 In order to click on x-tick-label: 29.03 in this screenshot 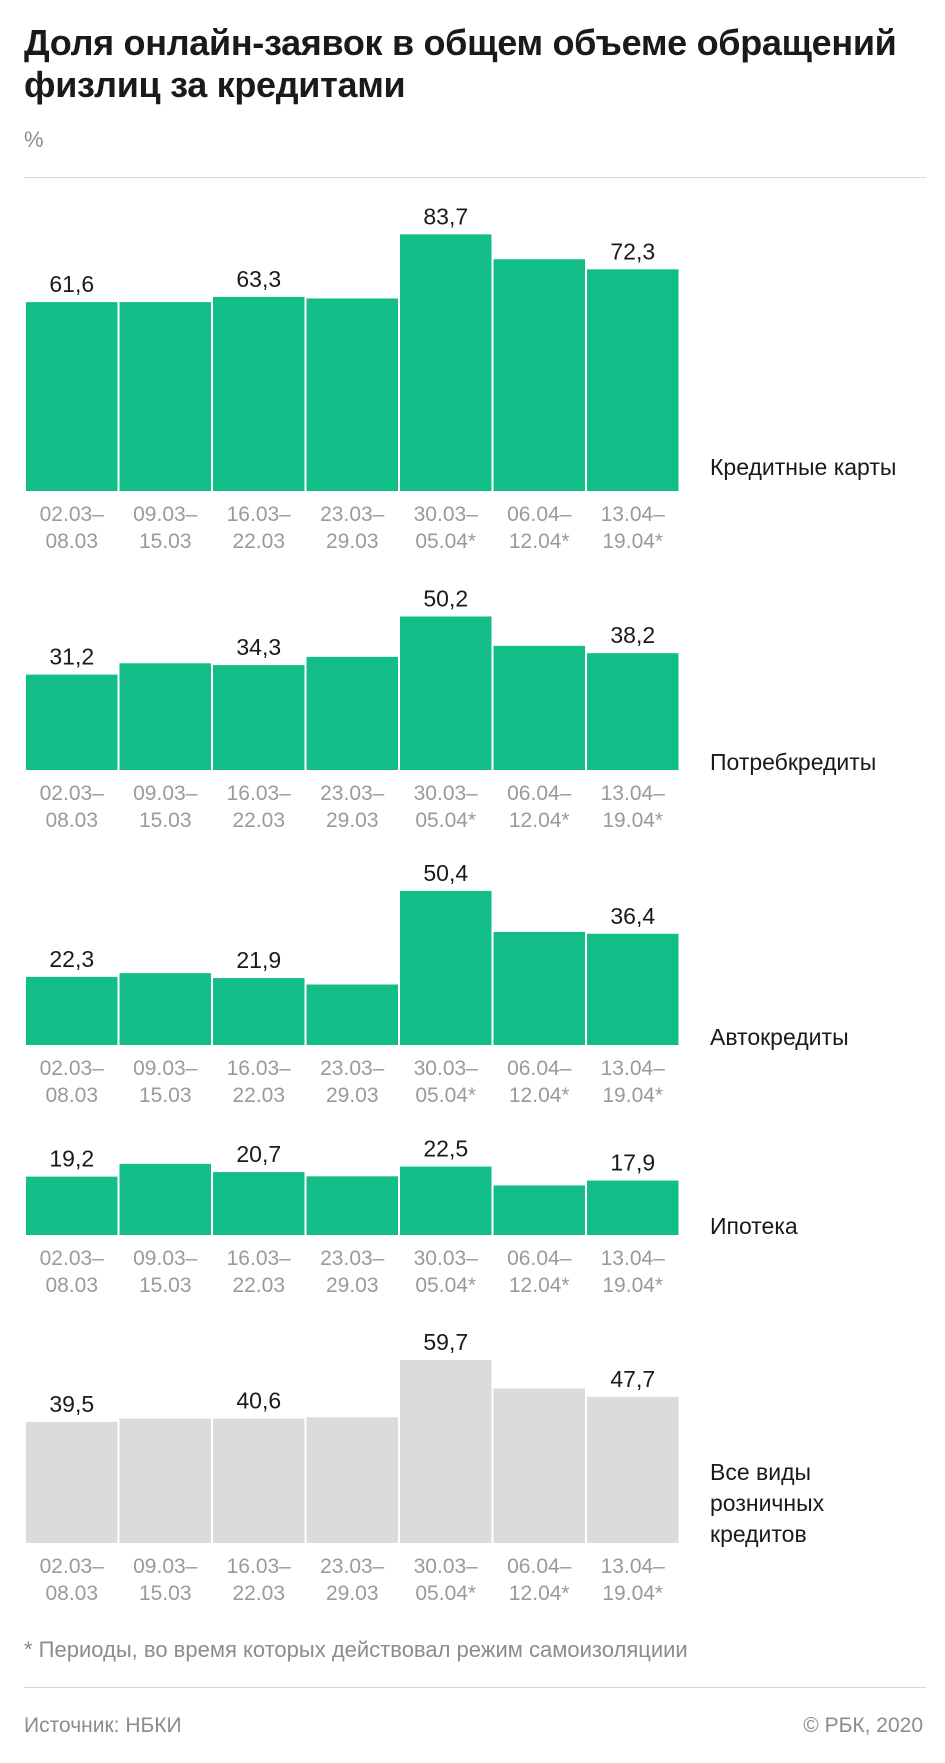, I will do `click(352, 541)`.